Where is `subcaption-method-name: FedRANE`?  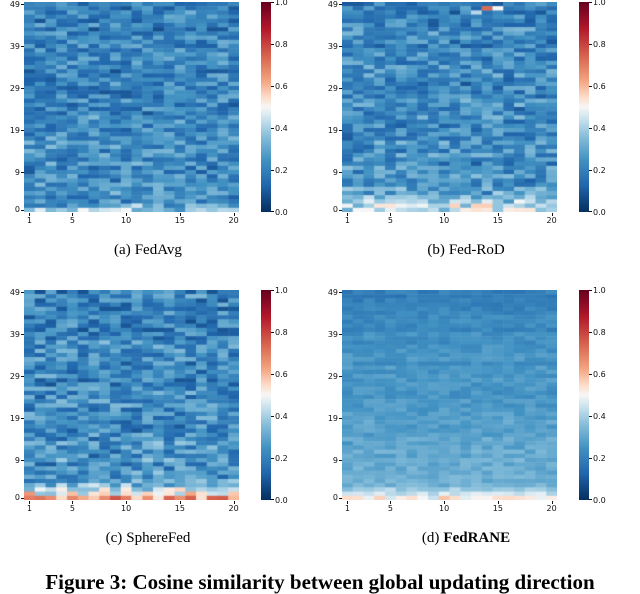 subcaption-method-name: FedRANE is located at coordinates (477, 538).